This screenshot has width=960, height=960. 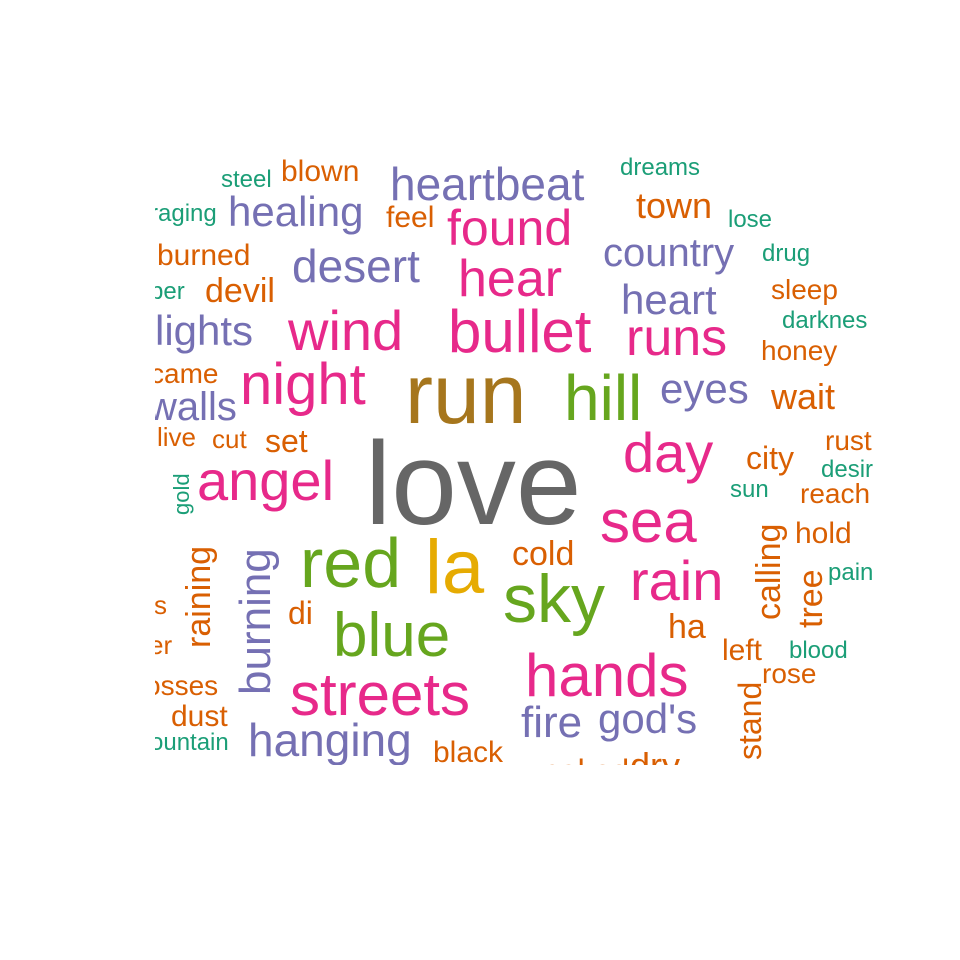 What do you see at coordinates (330, 740) in the screenshot?
I see `word-hanging: hanging` at bounding box center [330, 740].